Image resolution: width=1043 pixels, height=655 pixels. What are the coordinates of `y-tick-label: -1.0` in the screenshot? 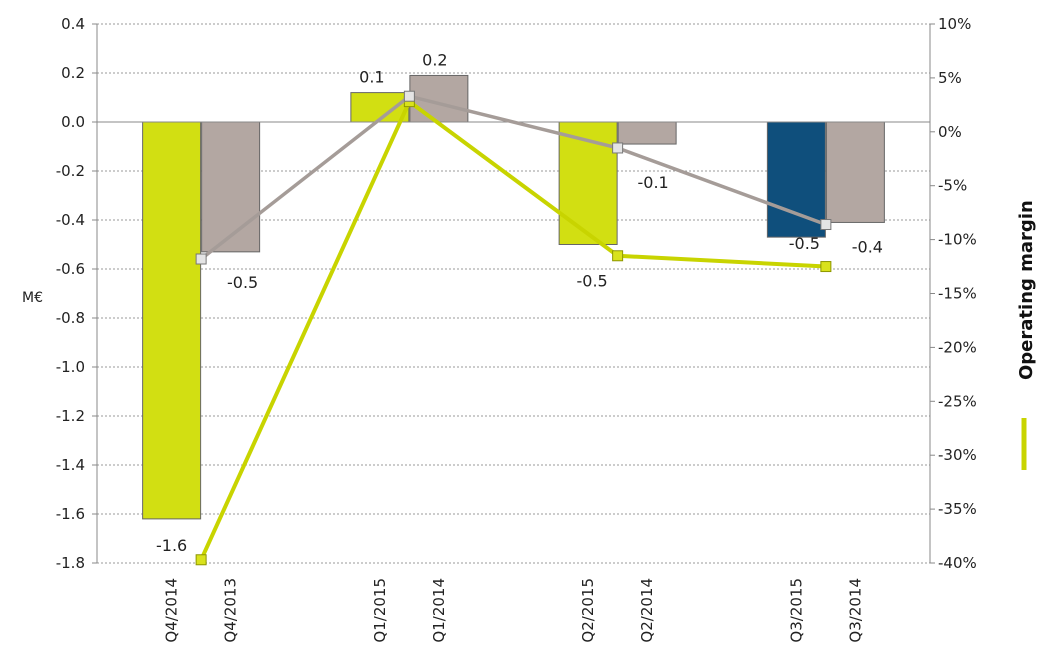 It's located at (70, 367).